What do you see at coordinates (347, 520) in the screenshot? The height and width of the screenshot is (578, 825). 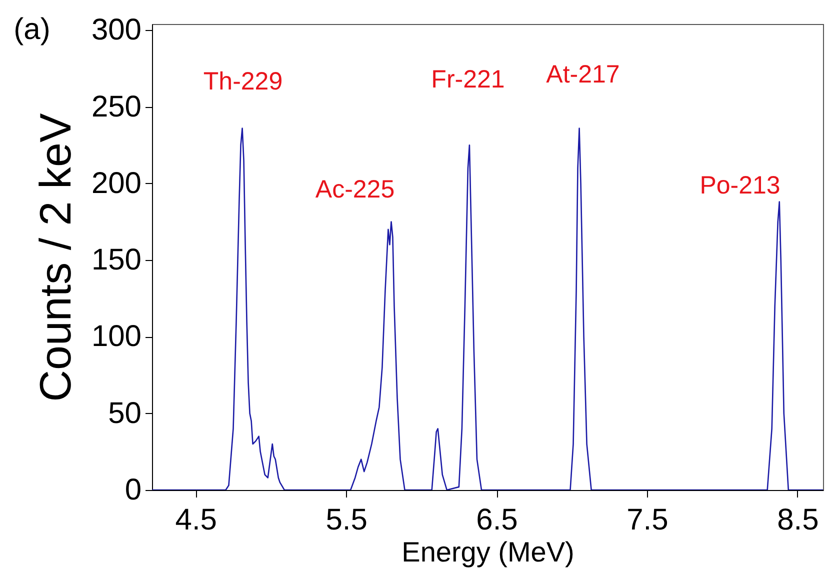 I see `x-tick-label: 5.5` at bounding box center [347, 520].